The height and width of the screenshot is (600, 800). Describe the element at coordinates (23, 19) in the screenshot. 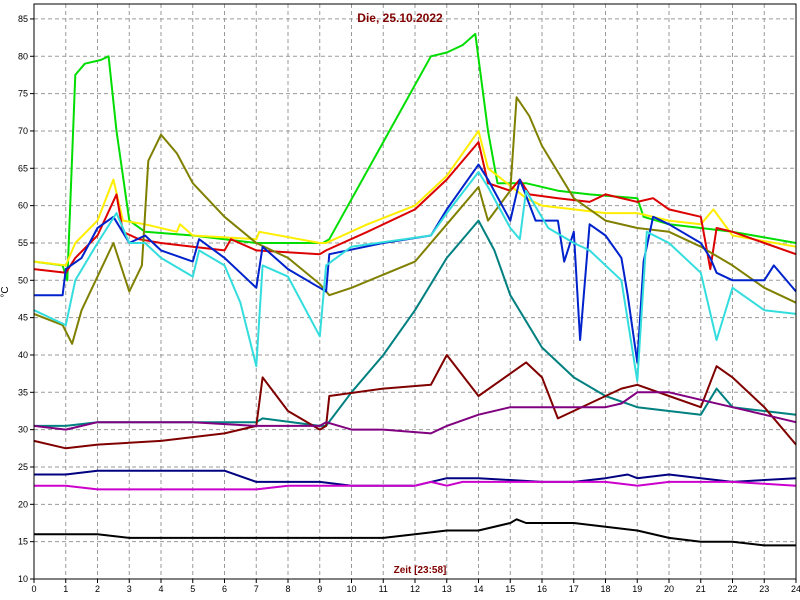

I see `y-tick-label: 85` at that location.